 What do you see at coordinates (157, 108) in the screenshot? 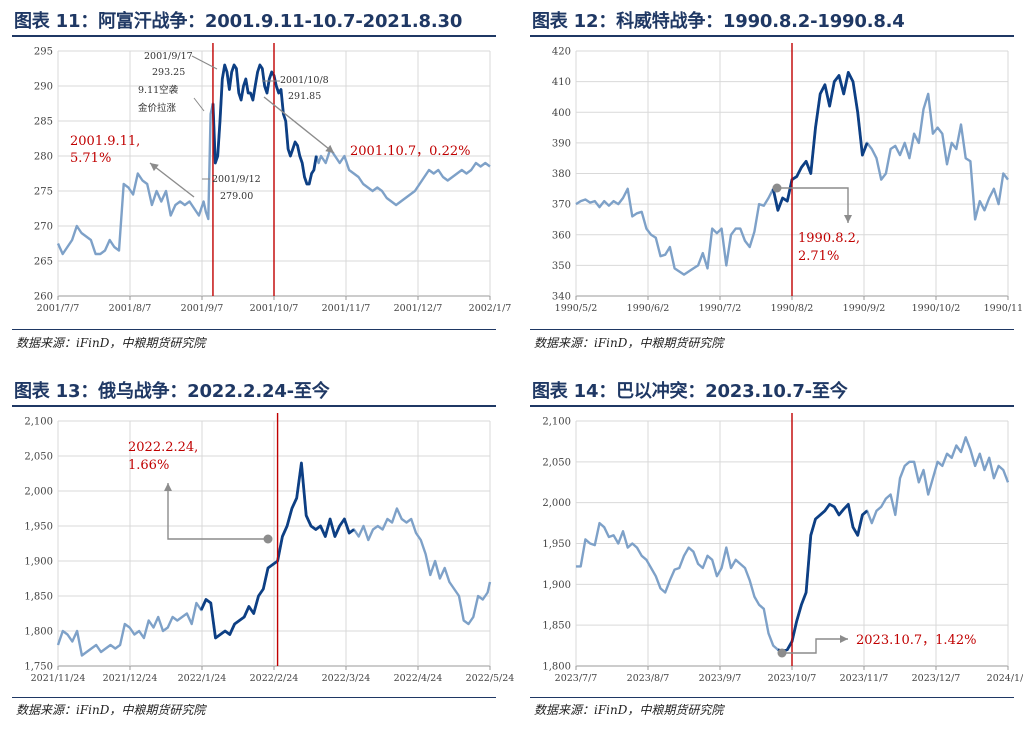
I see `annotation-label: 金价拉涨` at bounding box center [157, 108].